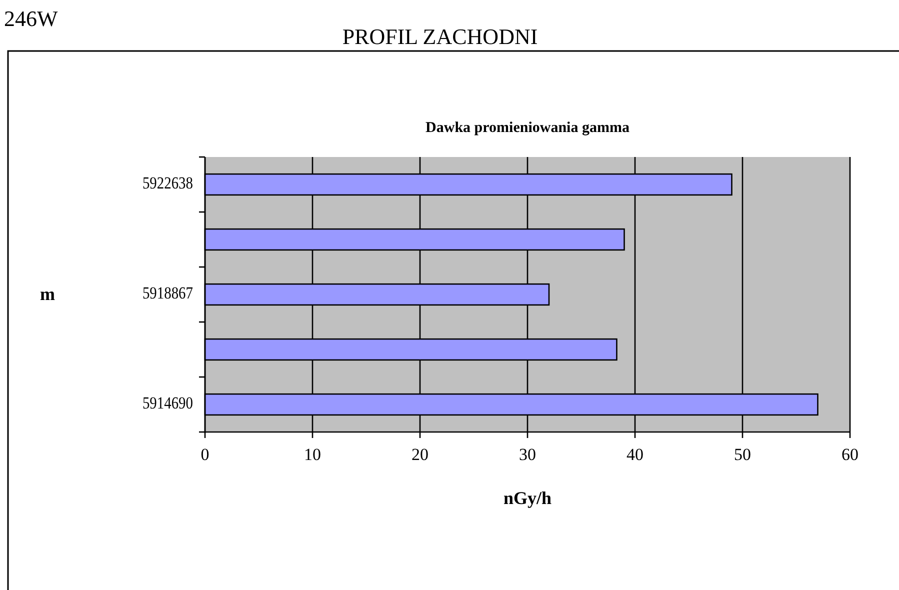 Image resolution: width=899 pixels, height=590 pixels. Describe the element at coordinates (47, 294) in the screenshot. I see `y-axis-title: m` at that location.